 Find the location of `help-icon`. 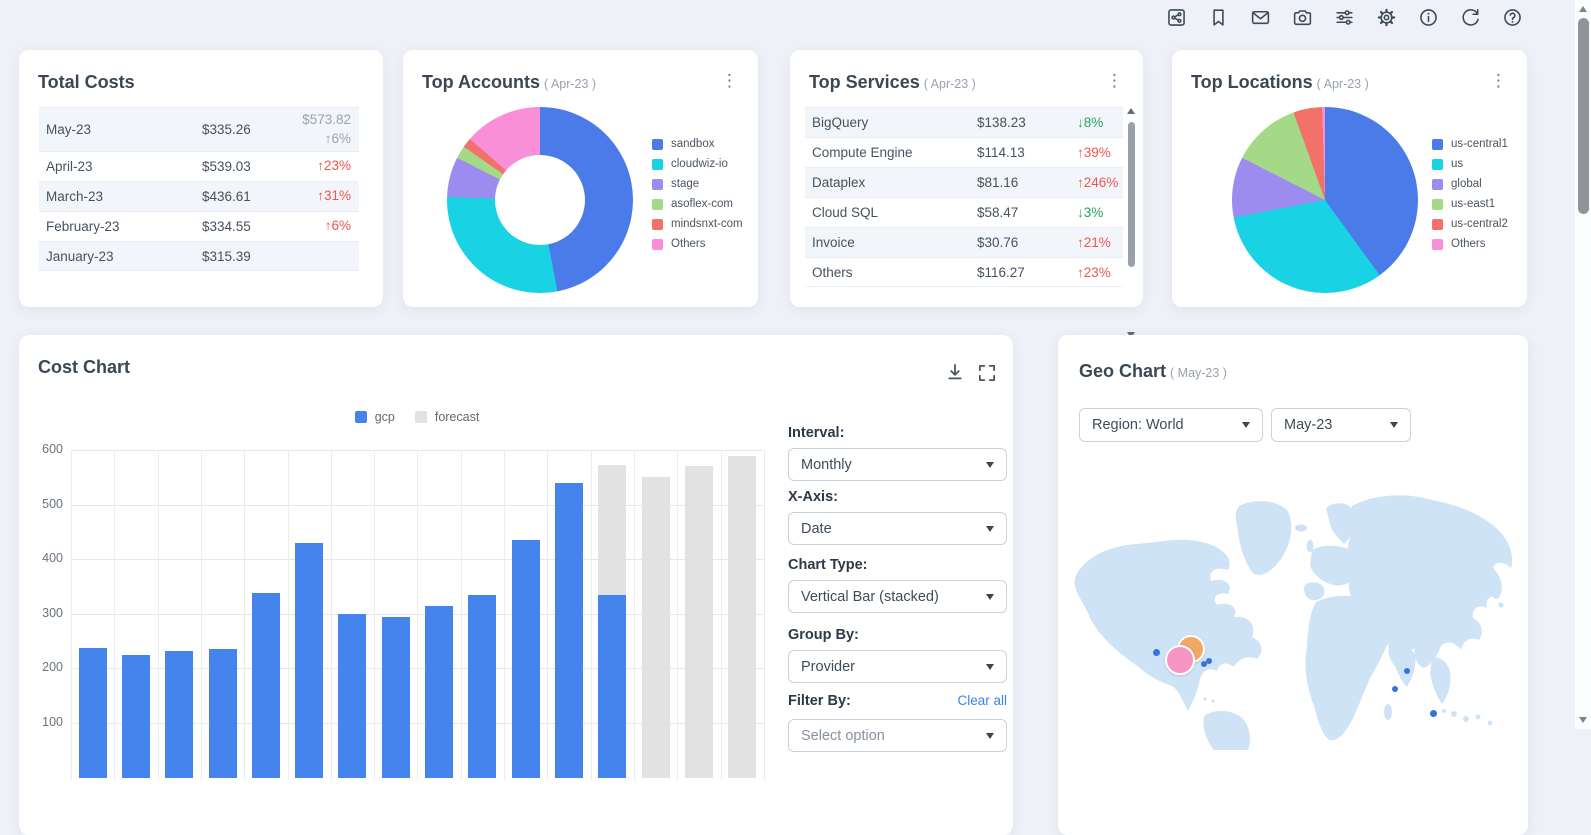

help-icon is located at coordinates (1512, 17).